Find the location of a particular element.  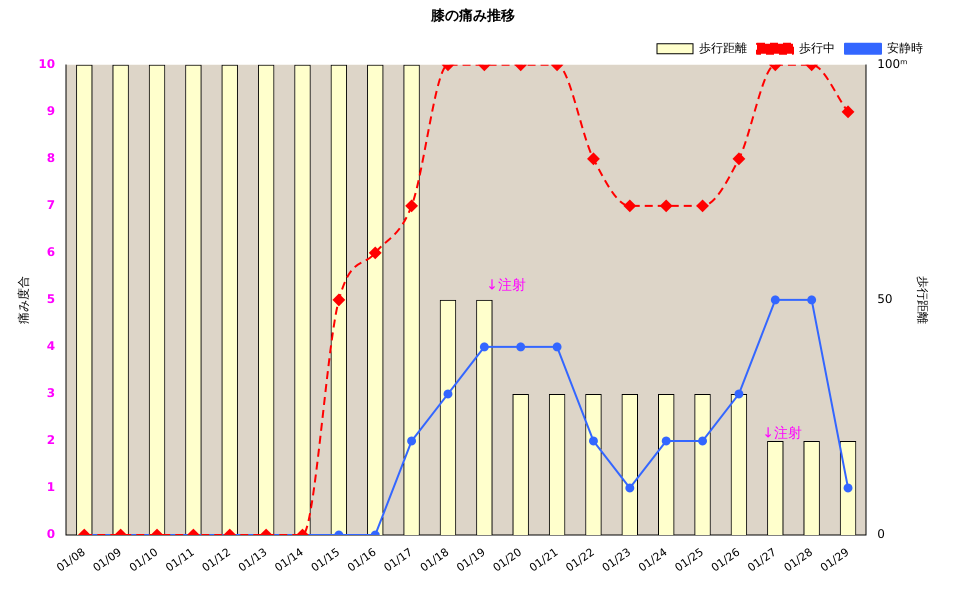

chart-title: 膝の痛み推移 is located at coordinates (472, 15).